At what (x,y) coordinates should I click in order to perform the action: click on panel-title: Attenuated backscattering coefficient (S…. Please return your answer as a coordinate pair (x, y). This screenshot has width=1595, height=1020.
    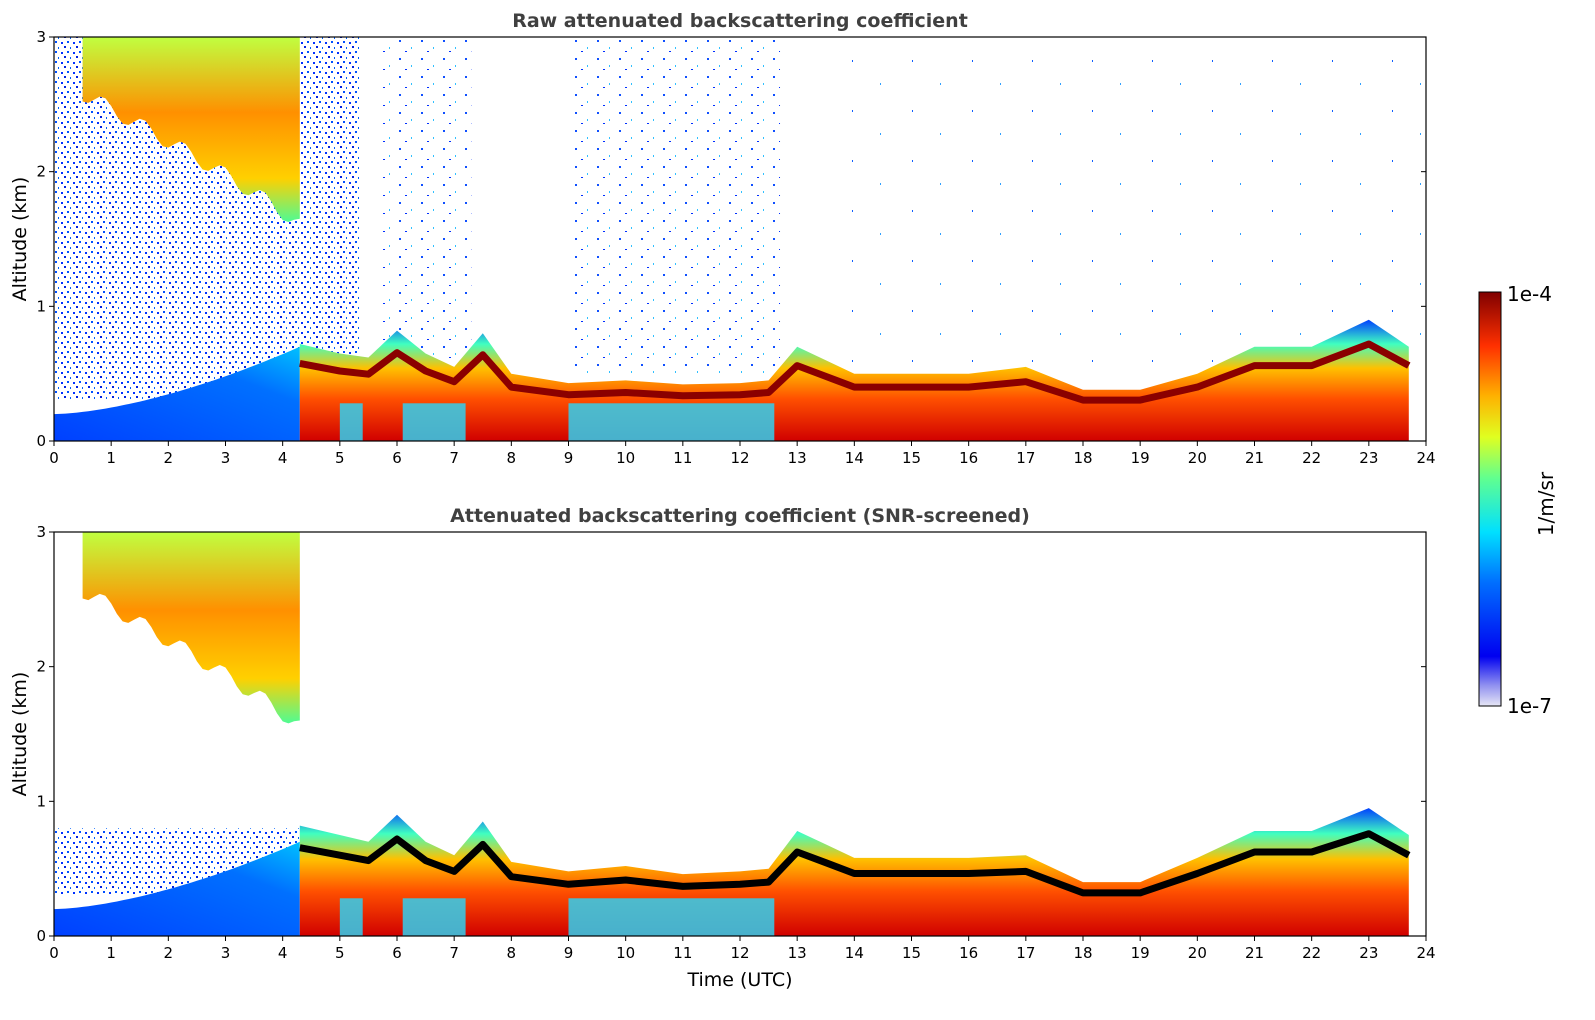
    Looking at the image, I should click on (740, 516).